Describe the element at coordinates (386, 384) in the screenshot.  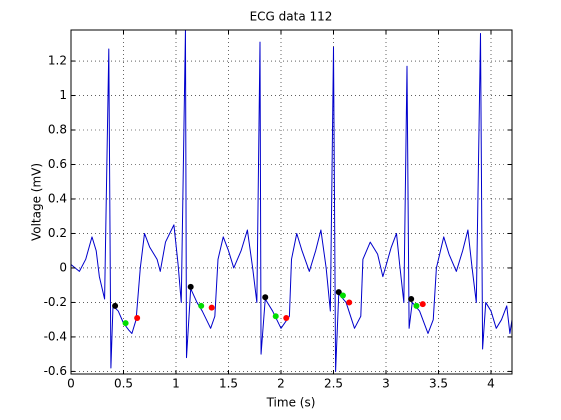
I see `x-tick-label: 3` at that location.